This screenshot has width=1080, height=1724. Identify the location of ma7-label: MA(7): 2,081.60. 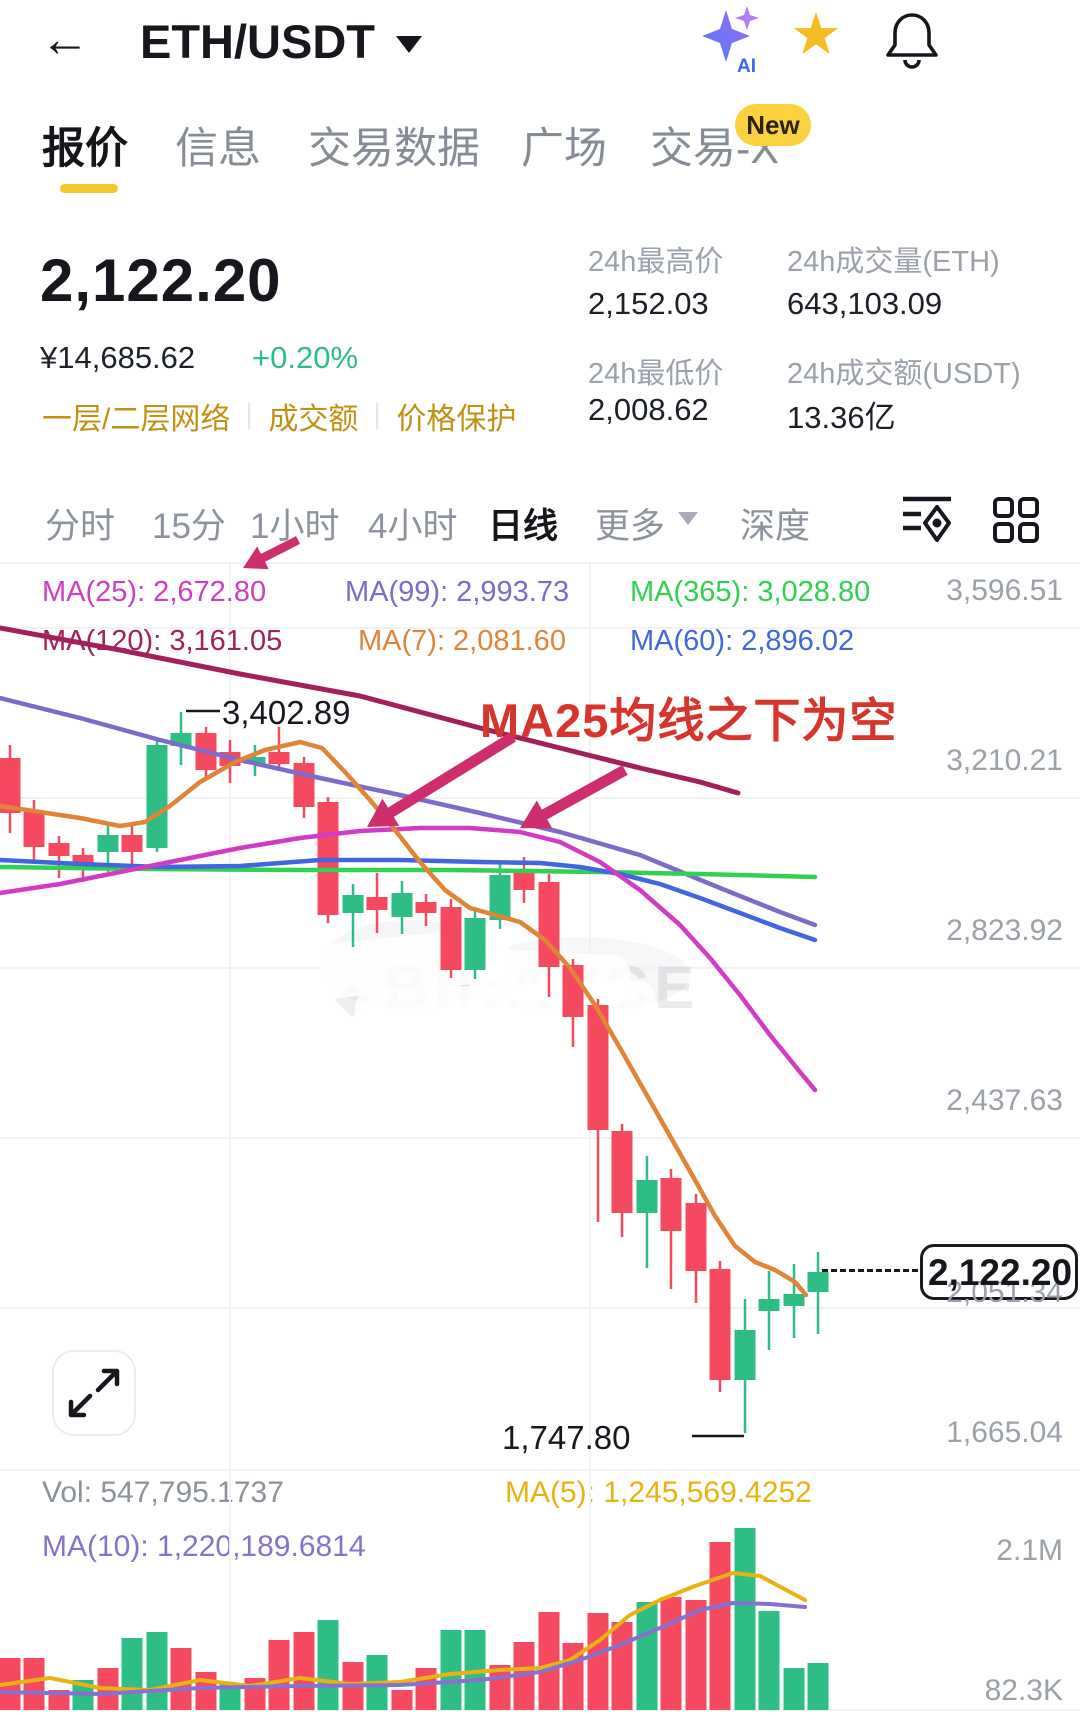
(462, 641).